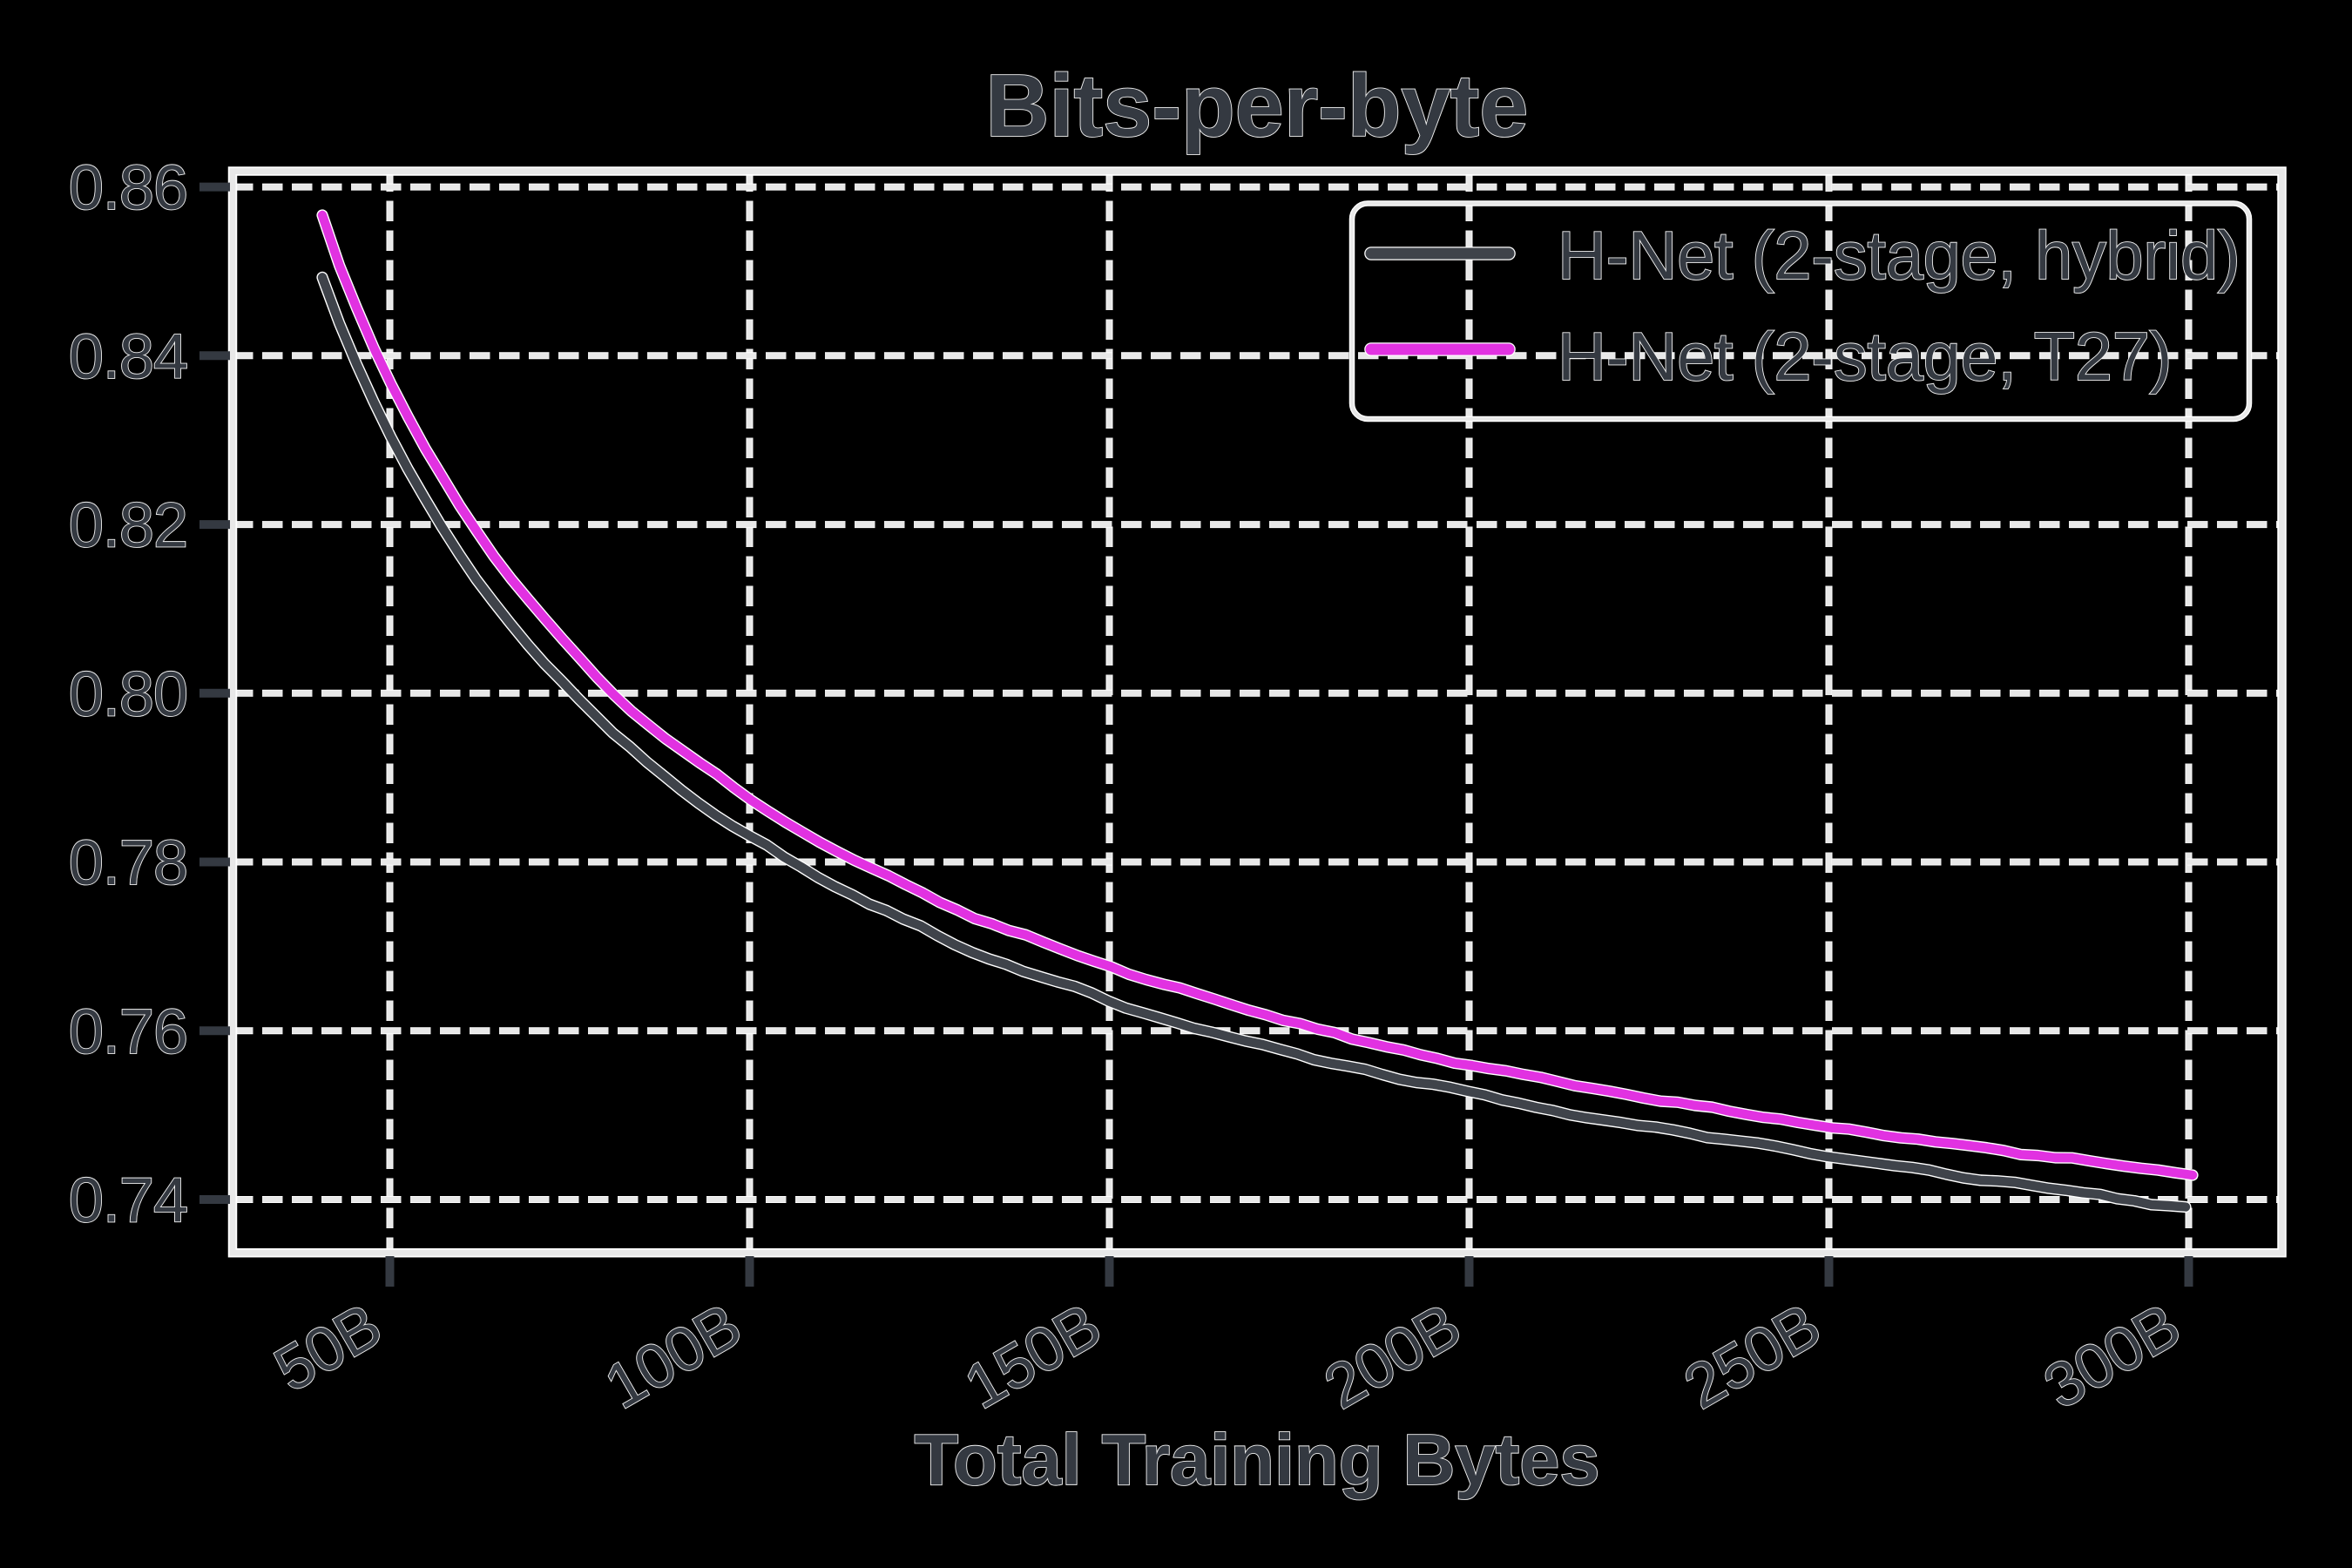 Image resolution: width=2352 pixels, height=1568 pixels. What do you see at coordinates (1257, 106) in the screenshot?
I see `svg-text: Bits-per-byte` at bounding box center [1257, 106].